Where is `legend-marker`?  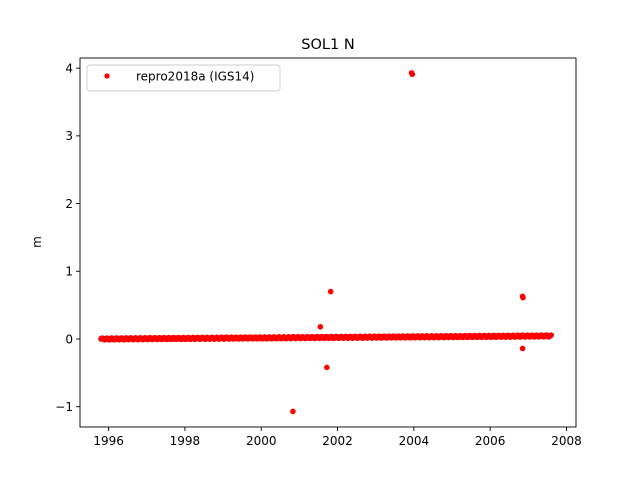
legend-marker is located at coordinates (107, 76).